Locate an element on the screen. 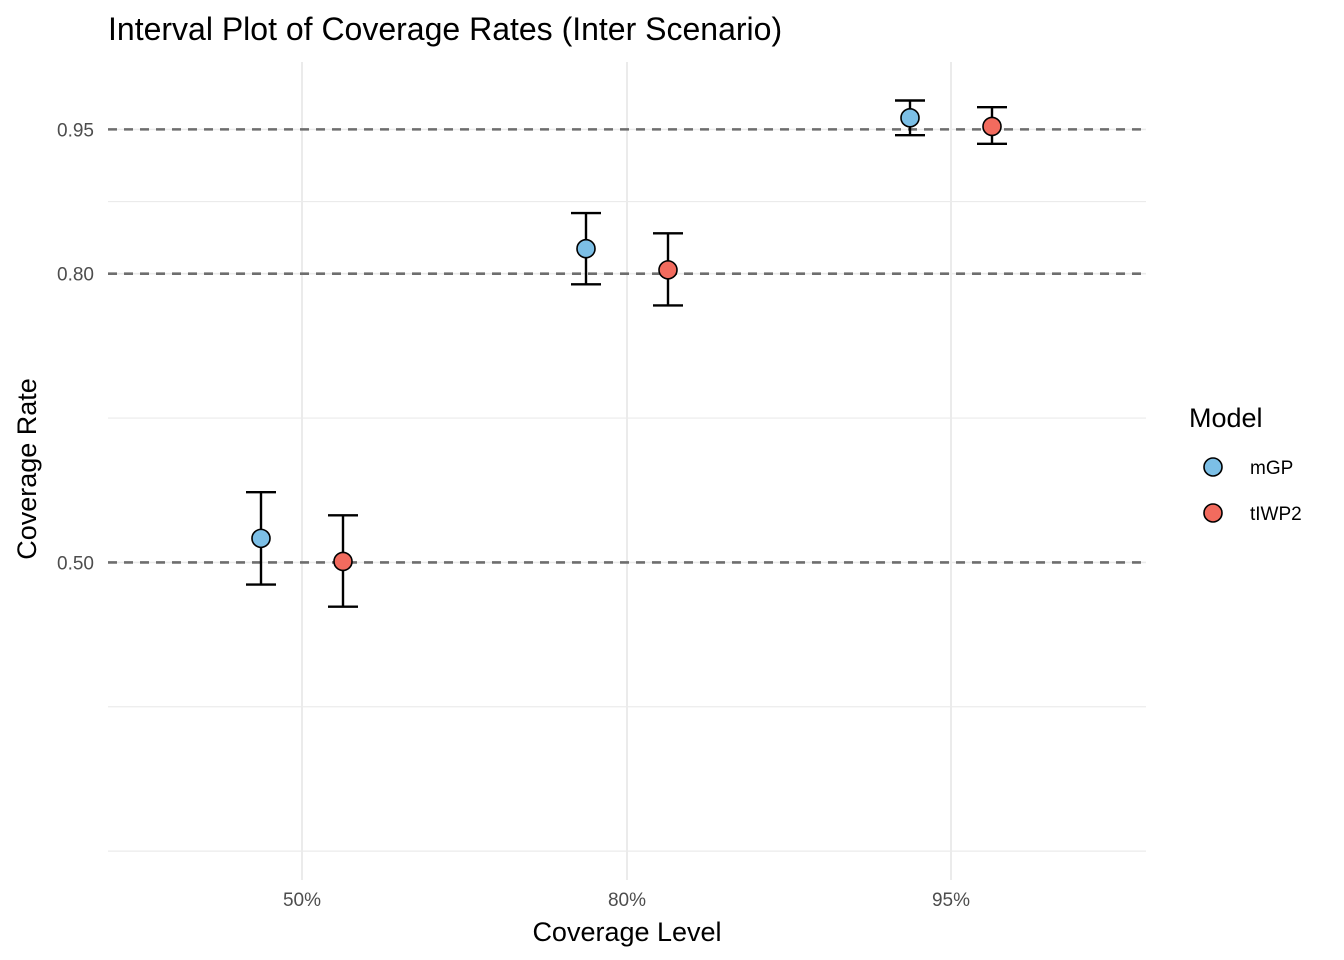 This screenshot has width=1344, height=960. legend-item-tiwp2: tIWP2 is located at coordinates (1252, 514).